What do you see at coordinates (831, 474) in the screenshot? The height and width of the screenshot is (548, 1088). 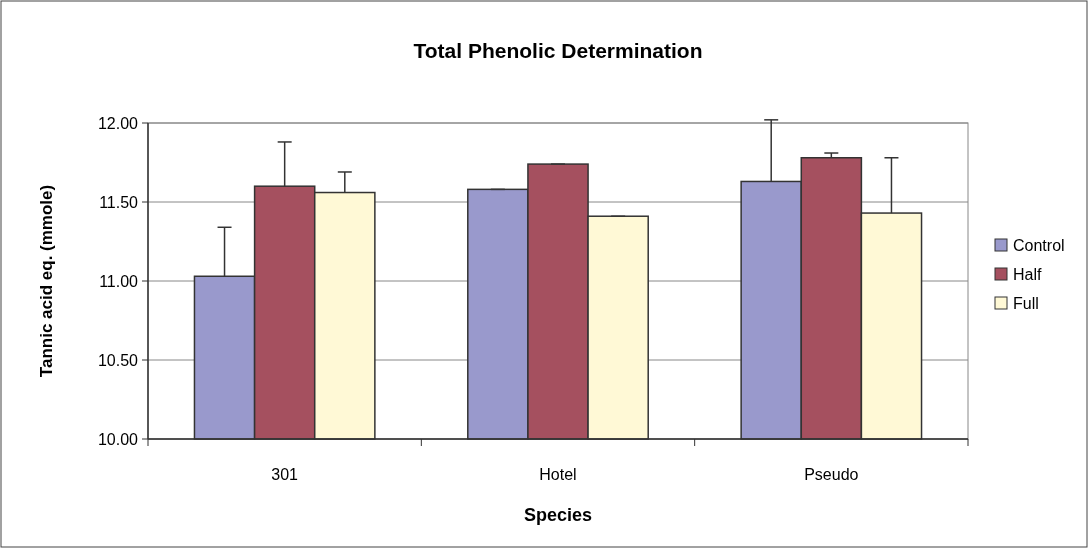 I see `x-tick-label: Pseudo` at bounding box center [831, 474].